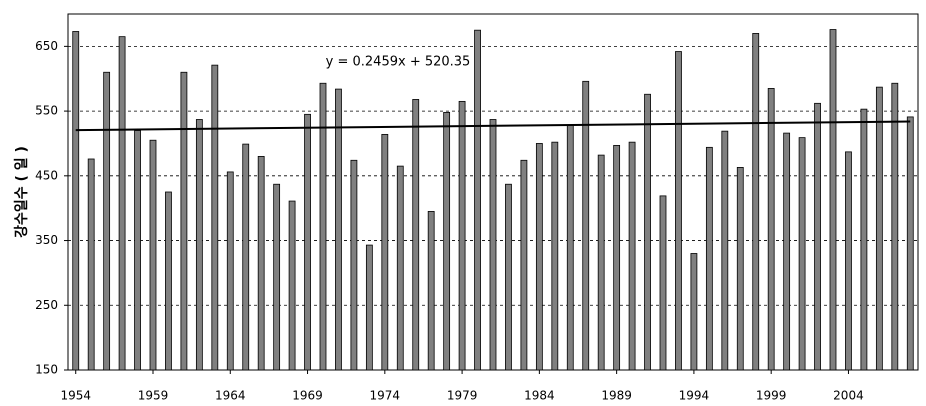  What do you see at coordinates (46, 111) in the screenshot?
I see `y-tick-label: 550` at bounding box center [46, 111].